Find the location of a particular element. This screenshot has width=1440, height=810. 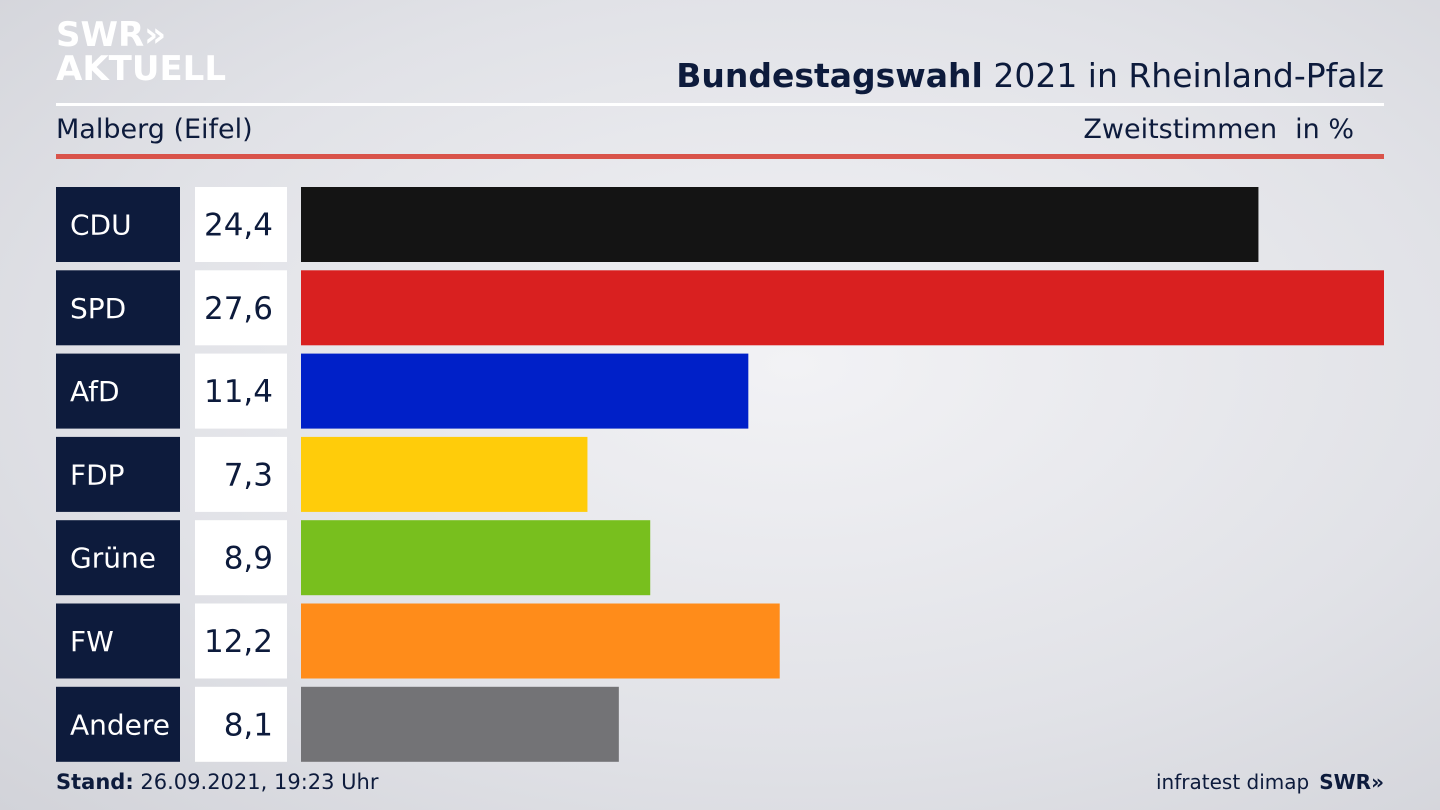

bar-afd is located at coordinates (525, 391).